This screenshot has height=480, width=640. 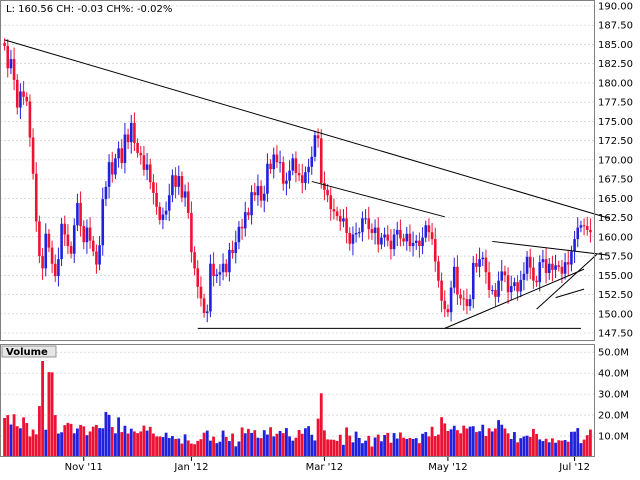 I want to click on x-tick-label: Jan '12, so click(x=190, y=467).